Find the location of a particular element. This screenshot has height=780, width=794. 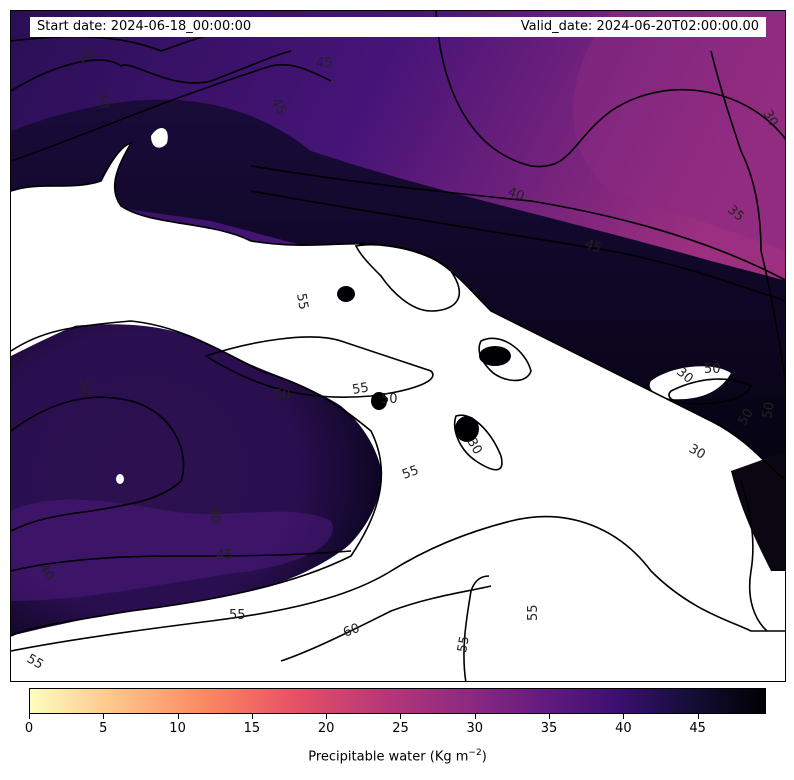

contour-label: 35 is located at coordinates (87, 55).